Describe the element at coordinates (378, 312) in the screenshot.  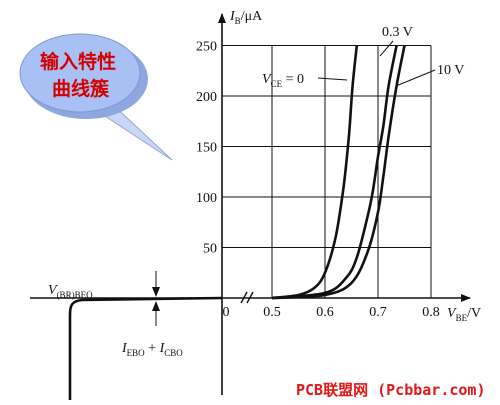
I see `x-tick-label: 0.7` at that location.